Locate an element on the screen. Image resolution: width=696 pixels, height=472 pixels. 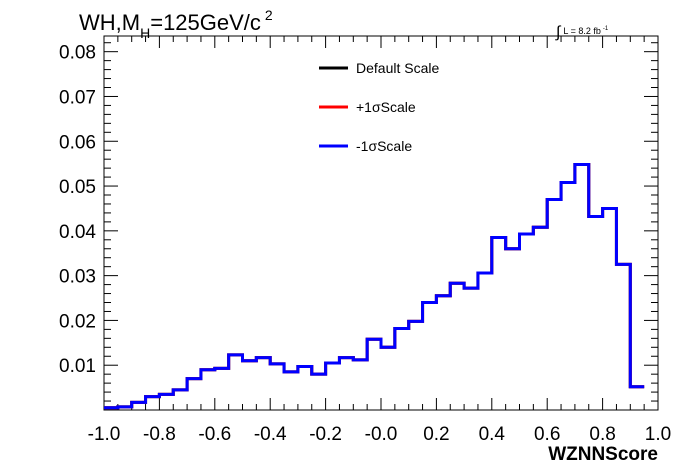
x-tick-label: -1.0 is located at coordinates (104, 434).